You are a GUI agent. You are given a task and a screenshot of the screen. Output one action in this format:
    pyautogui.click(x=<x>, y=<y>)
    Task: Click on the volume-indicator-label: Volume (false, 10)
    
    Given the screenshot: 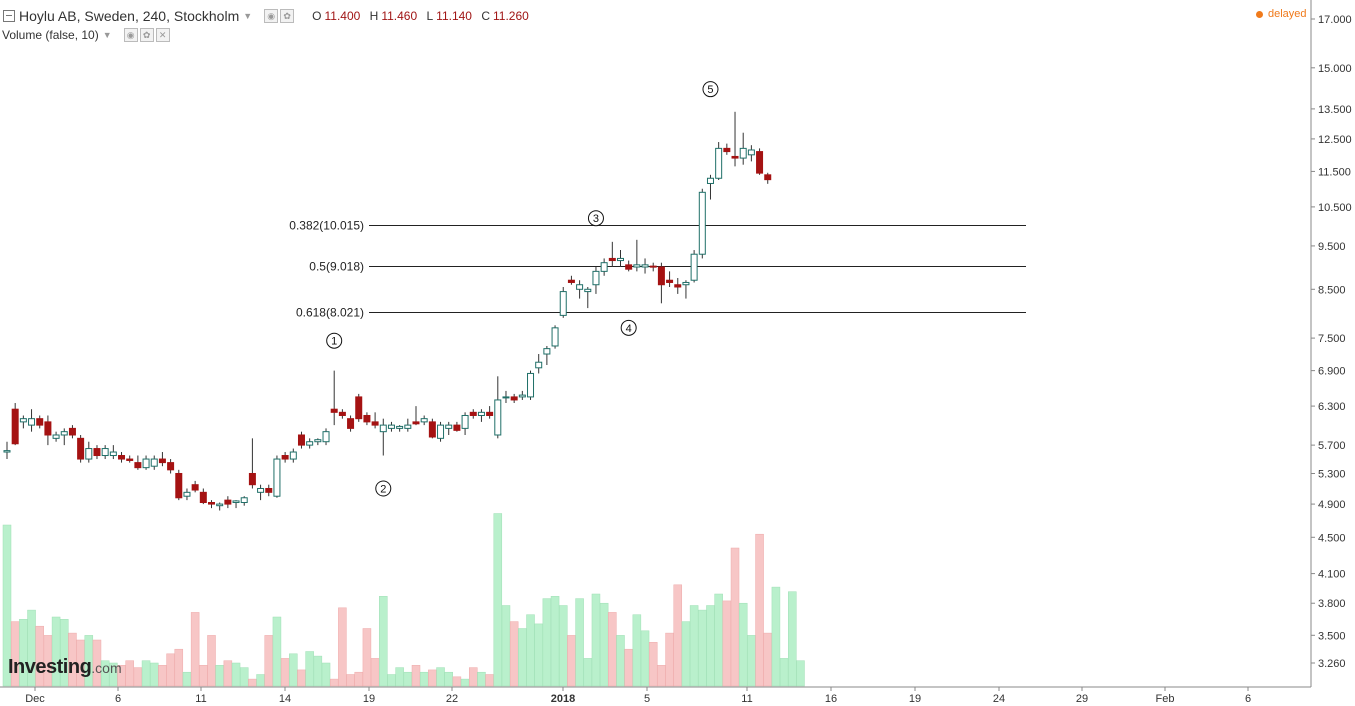 What is the action you would take?
    pyautogui.click(x=50, y=35)
    